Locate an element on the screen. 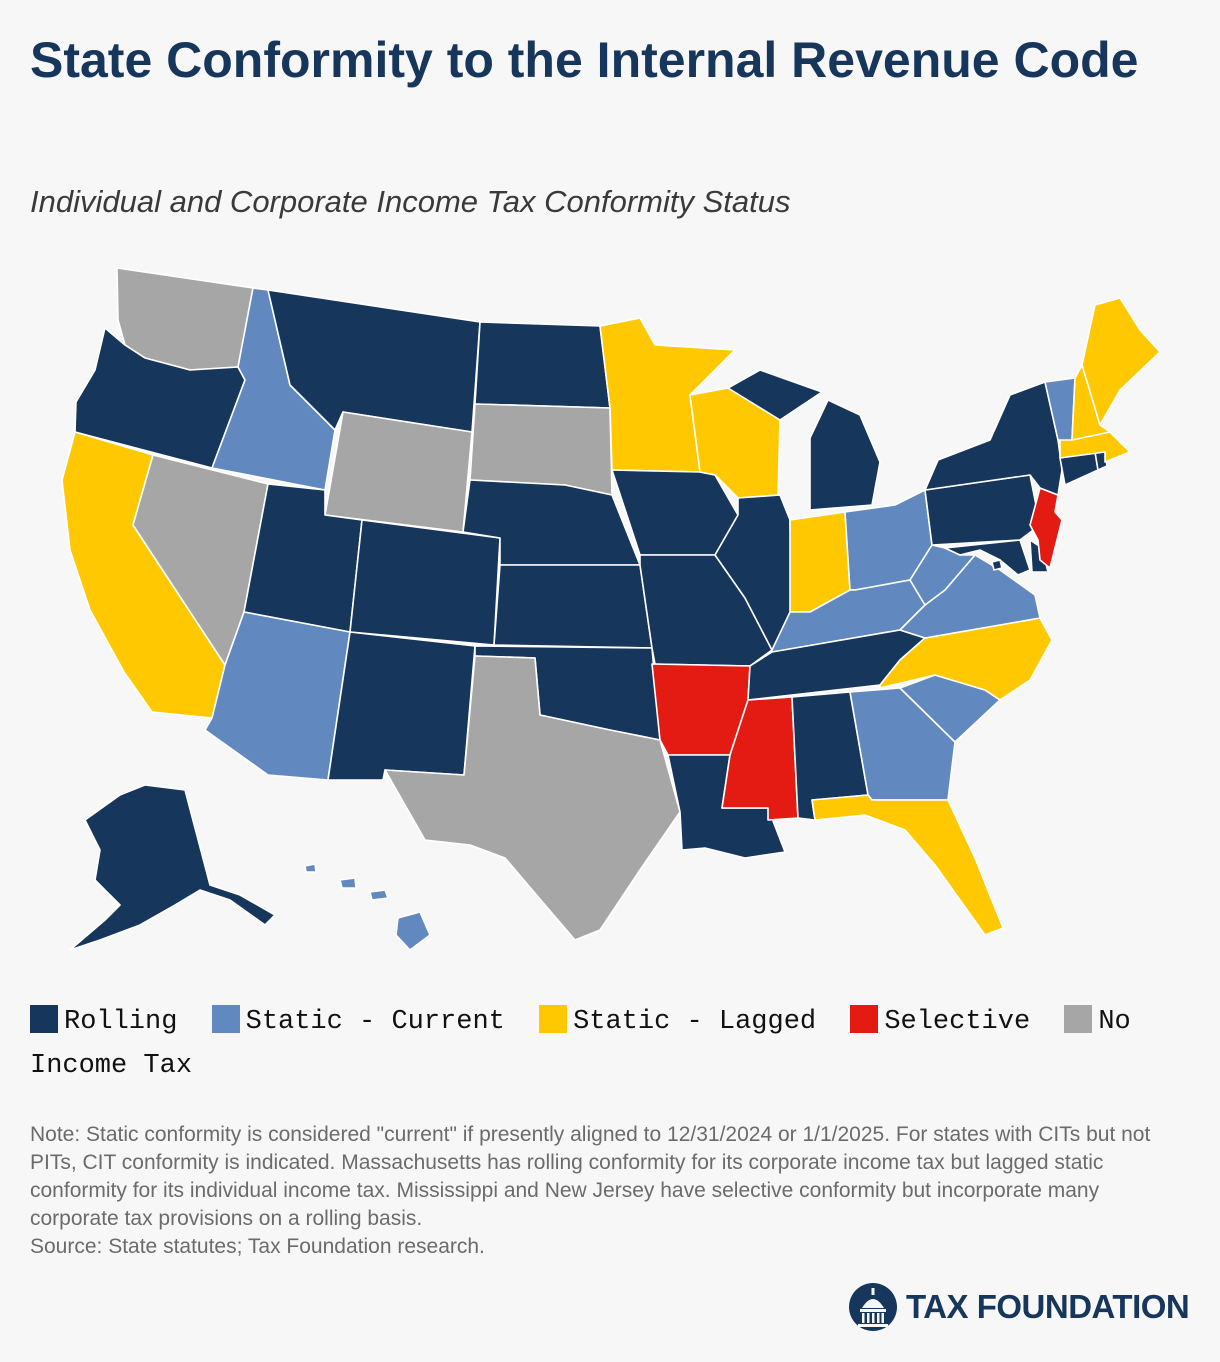 The width and height of the screenshot is (1220, 1362). legend-item: Static - Current is located at coordinates (358, 1021).